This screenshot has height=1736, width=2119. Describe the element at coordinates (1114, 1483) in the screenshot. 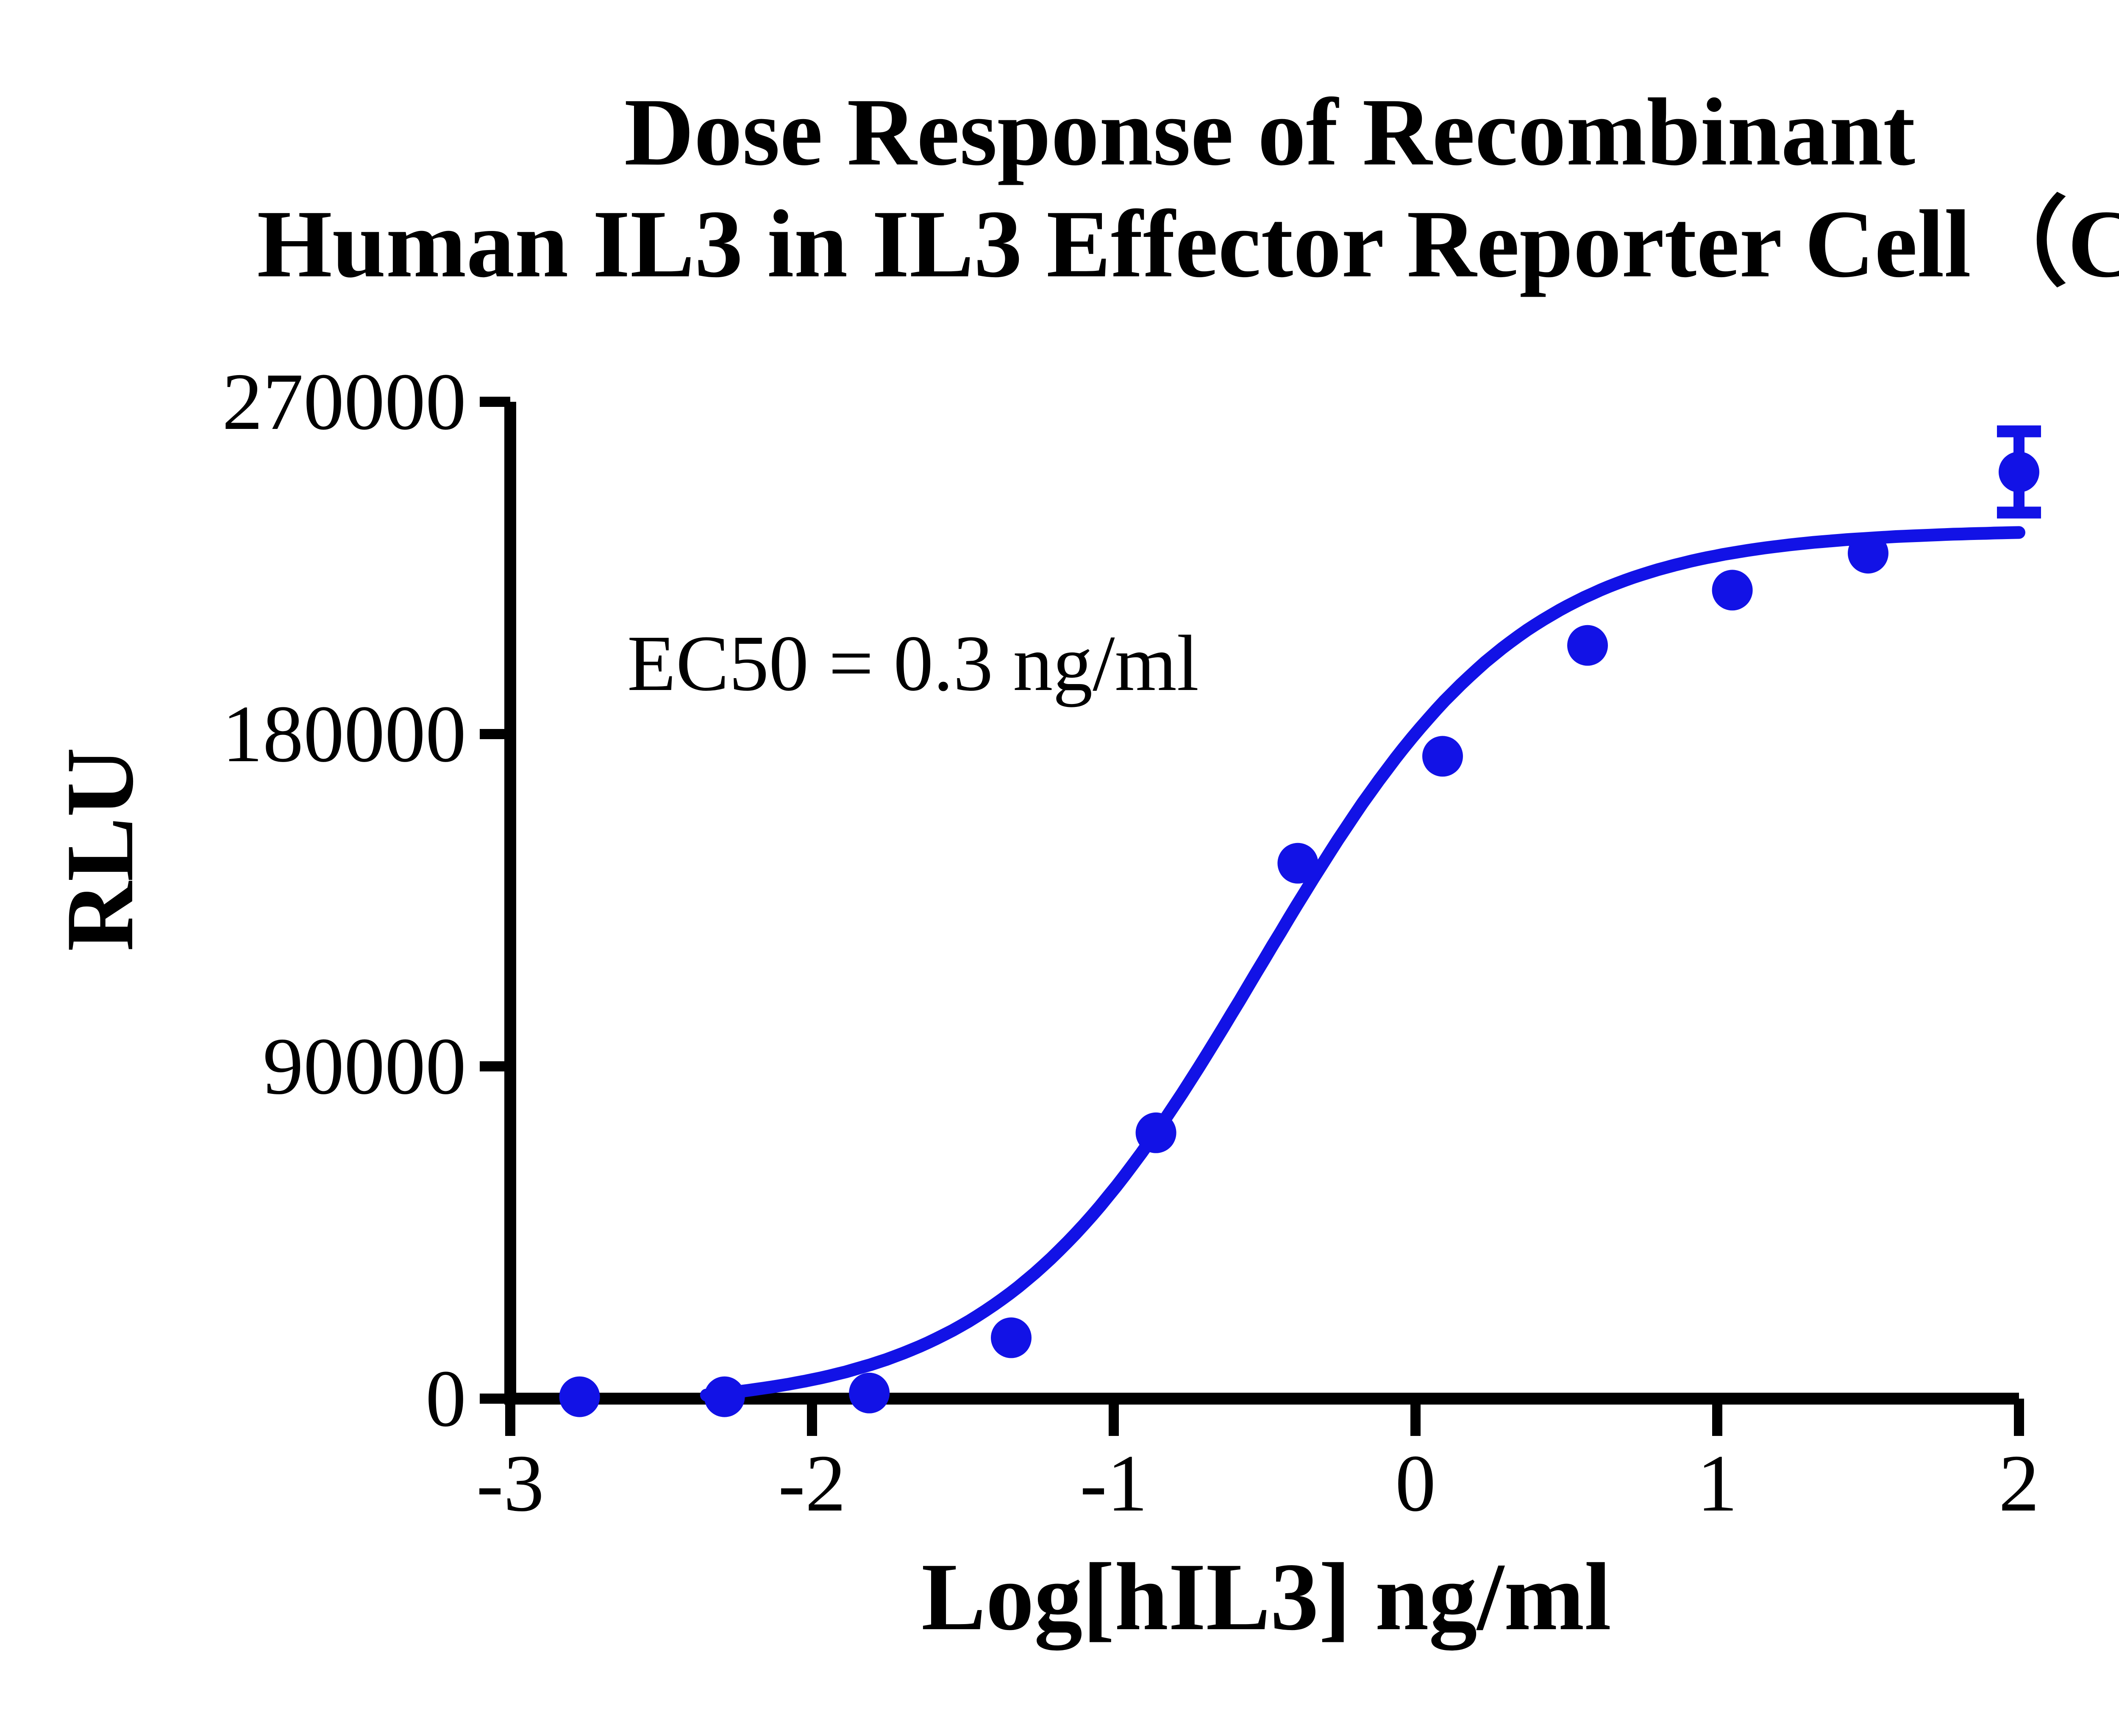

I see `x-tick-label: -1` at that location.